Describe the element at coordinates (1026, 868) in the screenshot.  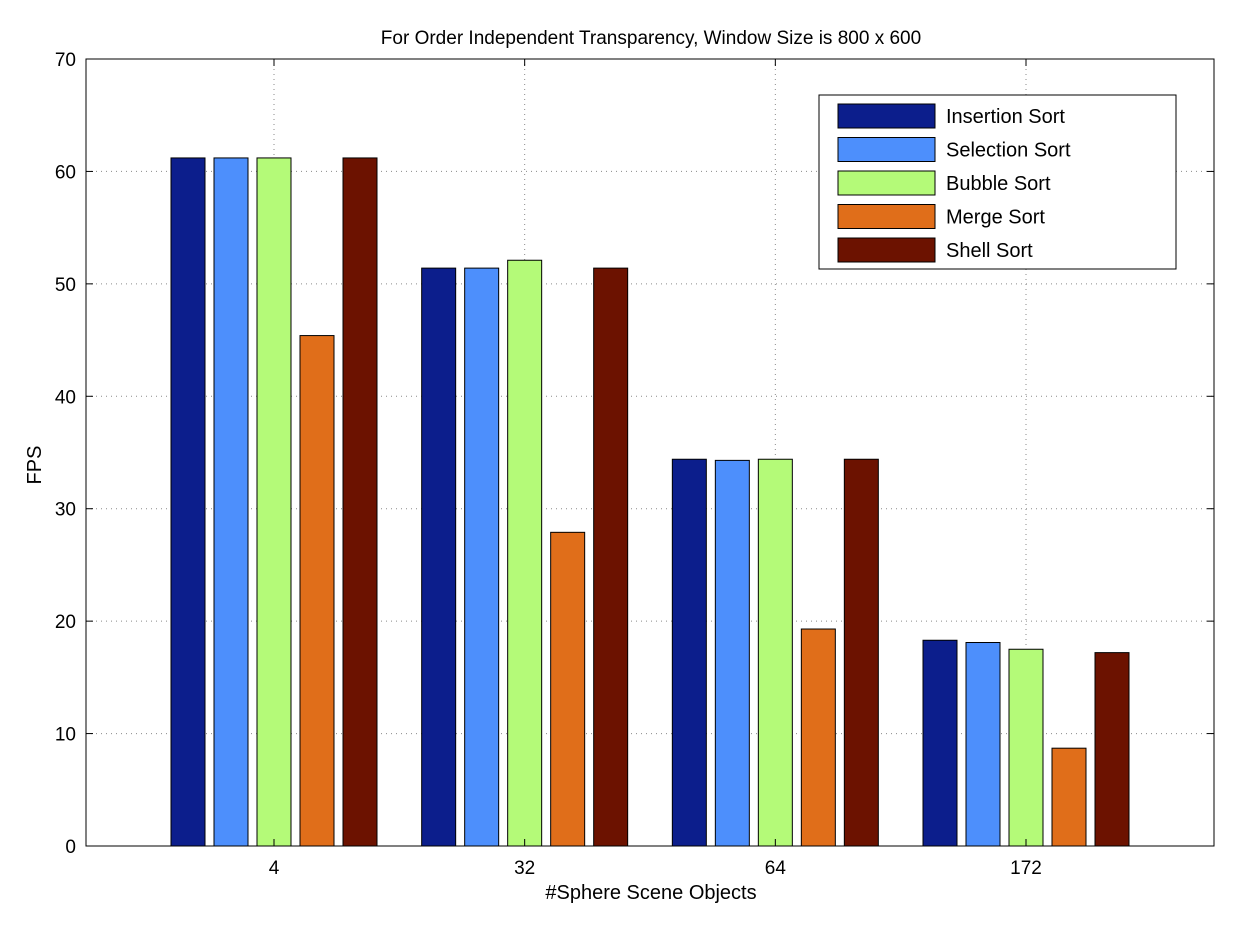
I see `x-tick-label: 172` at that location.